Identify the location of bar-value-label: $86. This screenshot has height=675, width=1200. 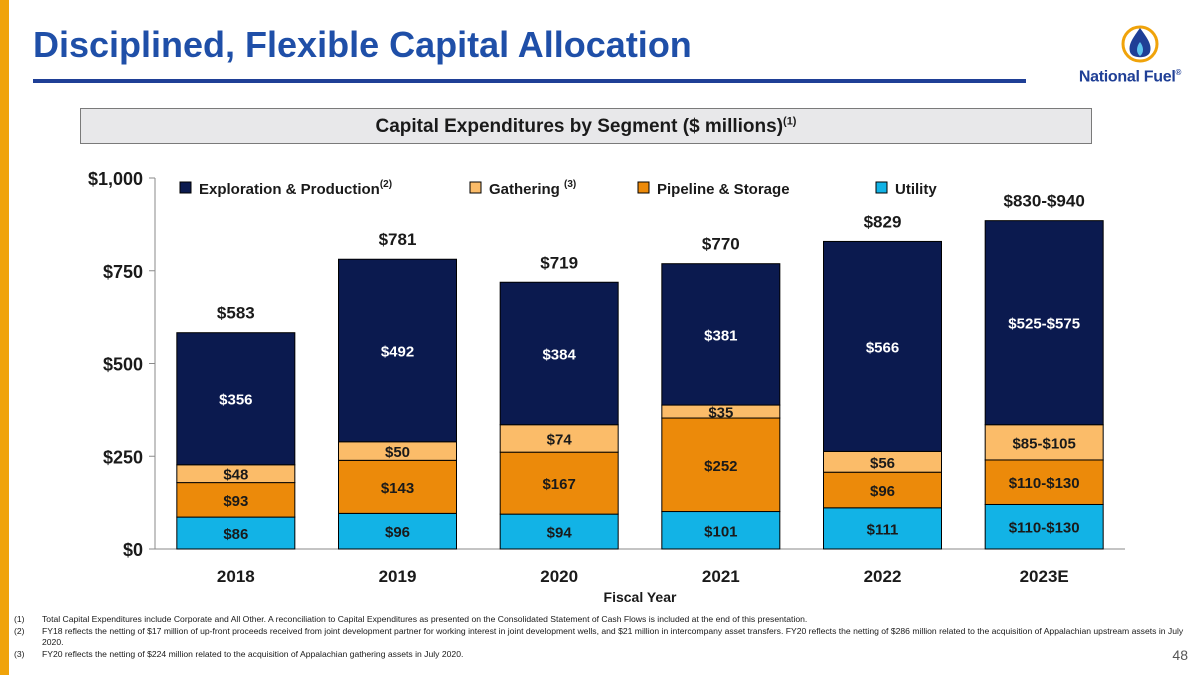
(235, 534).